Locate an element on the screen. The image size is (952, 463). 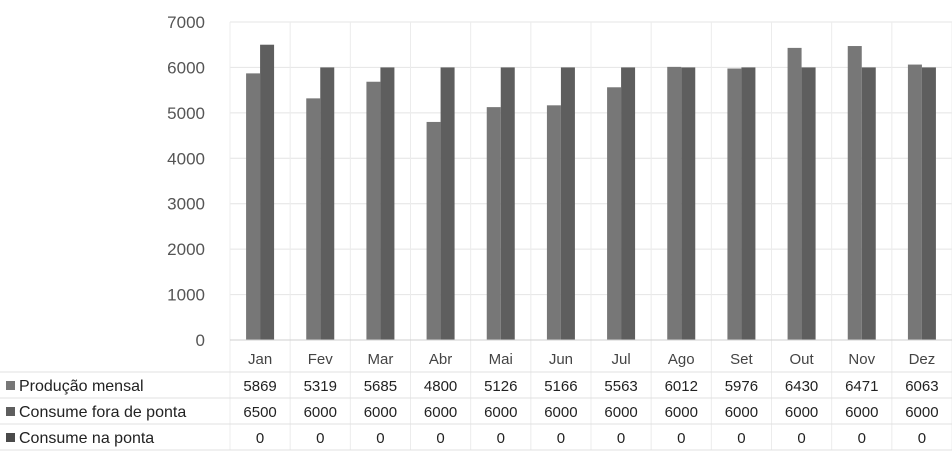
data-label: 6471 is located at coordinates (861, 386).